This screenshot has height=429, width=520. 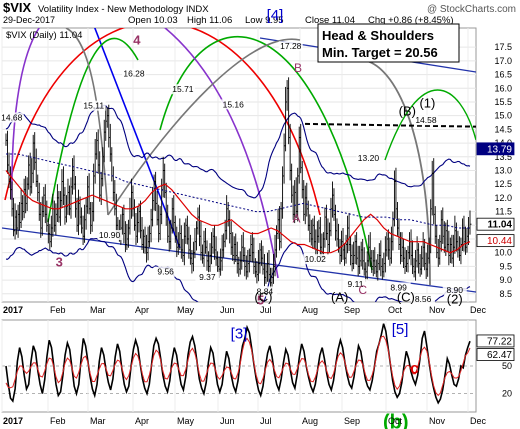 I want to click on price-tag-bg, so click(x=495, y=224).